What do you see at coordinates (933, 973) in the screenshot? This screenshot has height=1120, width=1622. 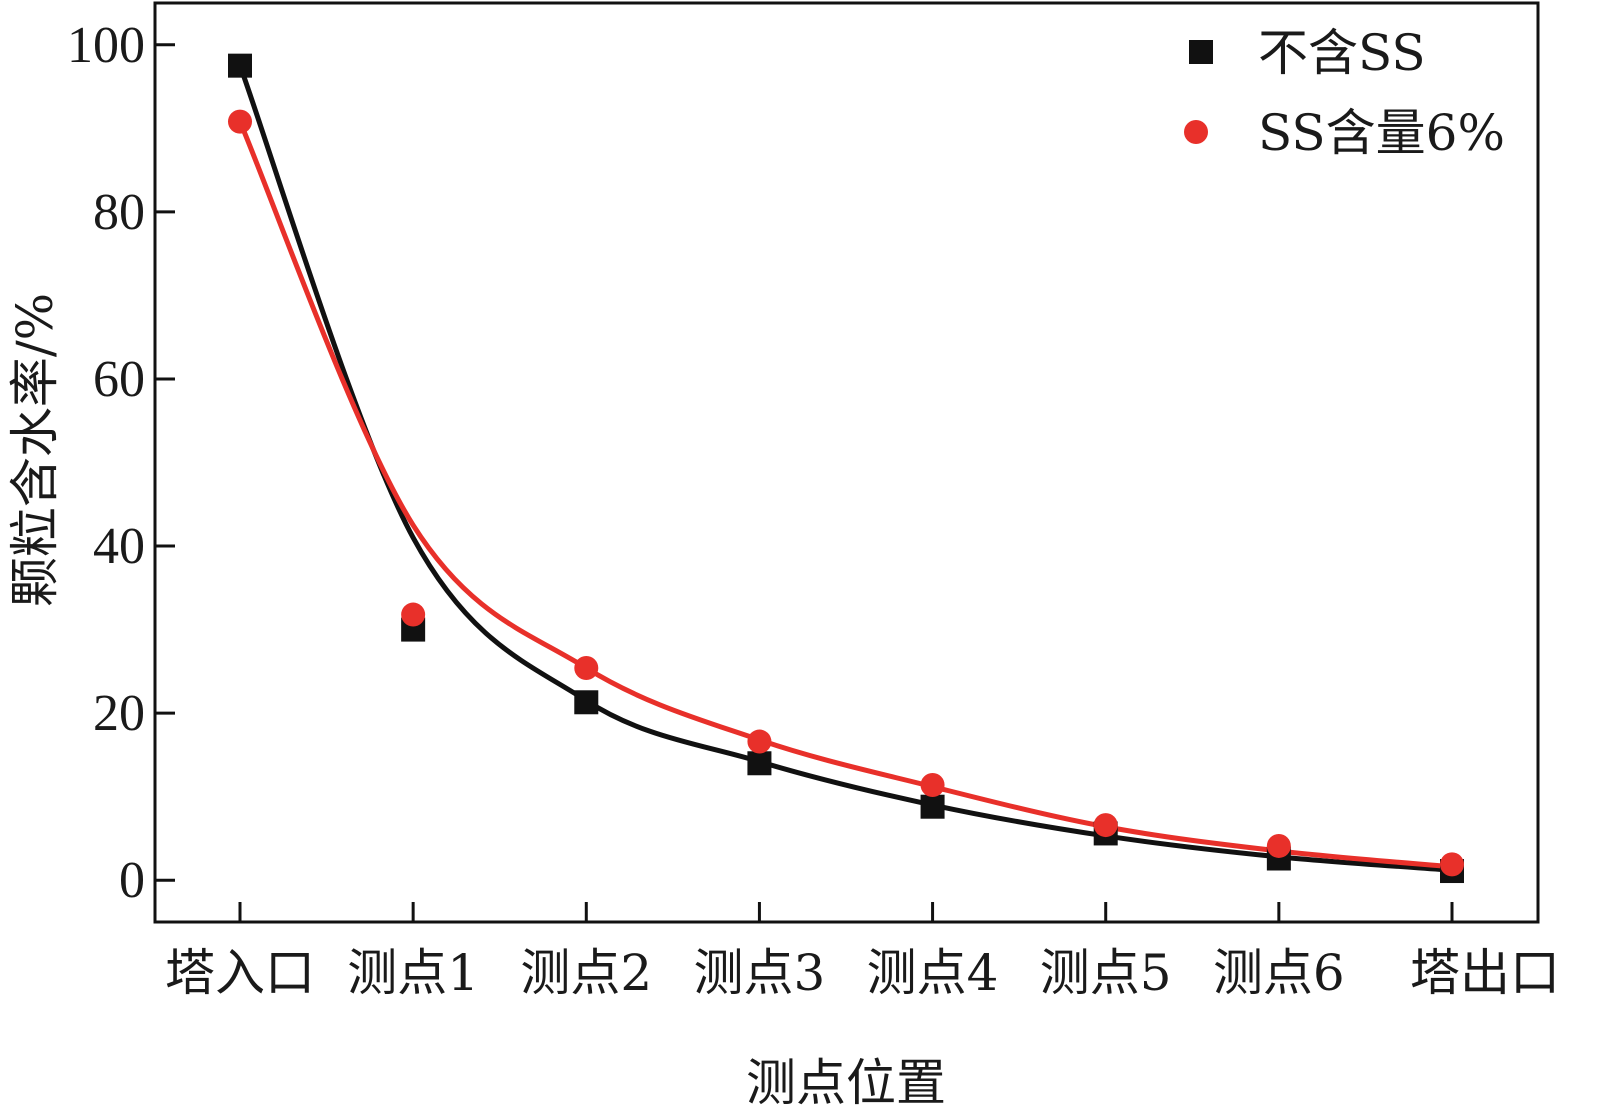 I see `x-tick-label: 测点4` at bounding box center [933, 973].